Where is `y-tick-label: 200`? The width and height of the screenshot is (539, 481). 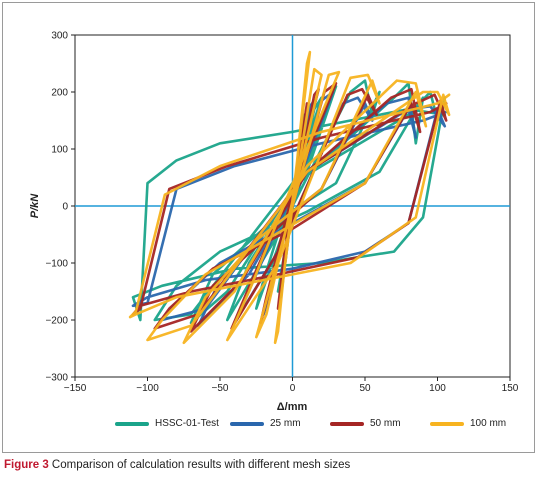
y-tick-label: 200 is located at coordinates (59, 93).